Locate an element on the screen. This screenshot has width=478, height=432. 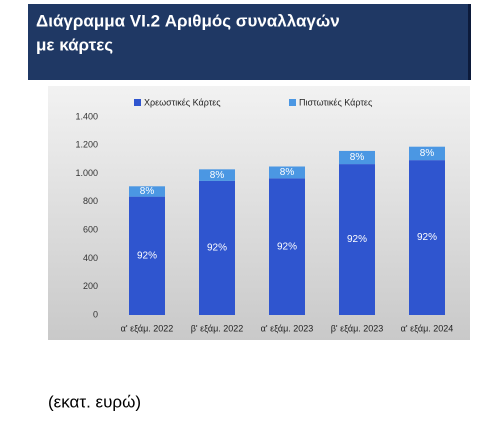
y-tick-label: 1.200 is located at coordinates (86, 145).